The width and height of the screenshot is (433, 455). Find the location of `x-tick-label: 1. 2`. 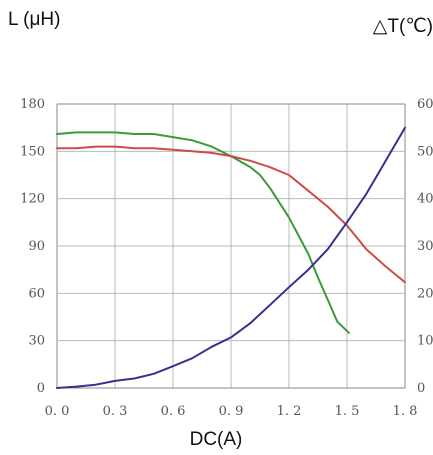

x-tick-label: 1. 2 is located at coordinates (289, 411).